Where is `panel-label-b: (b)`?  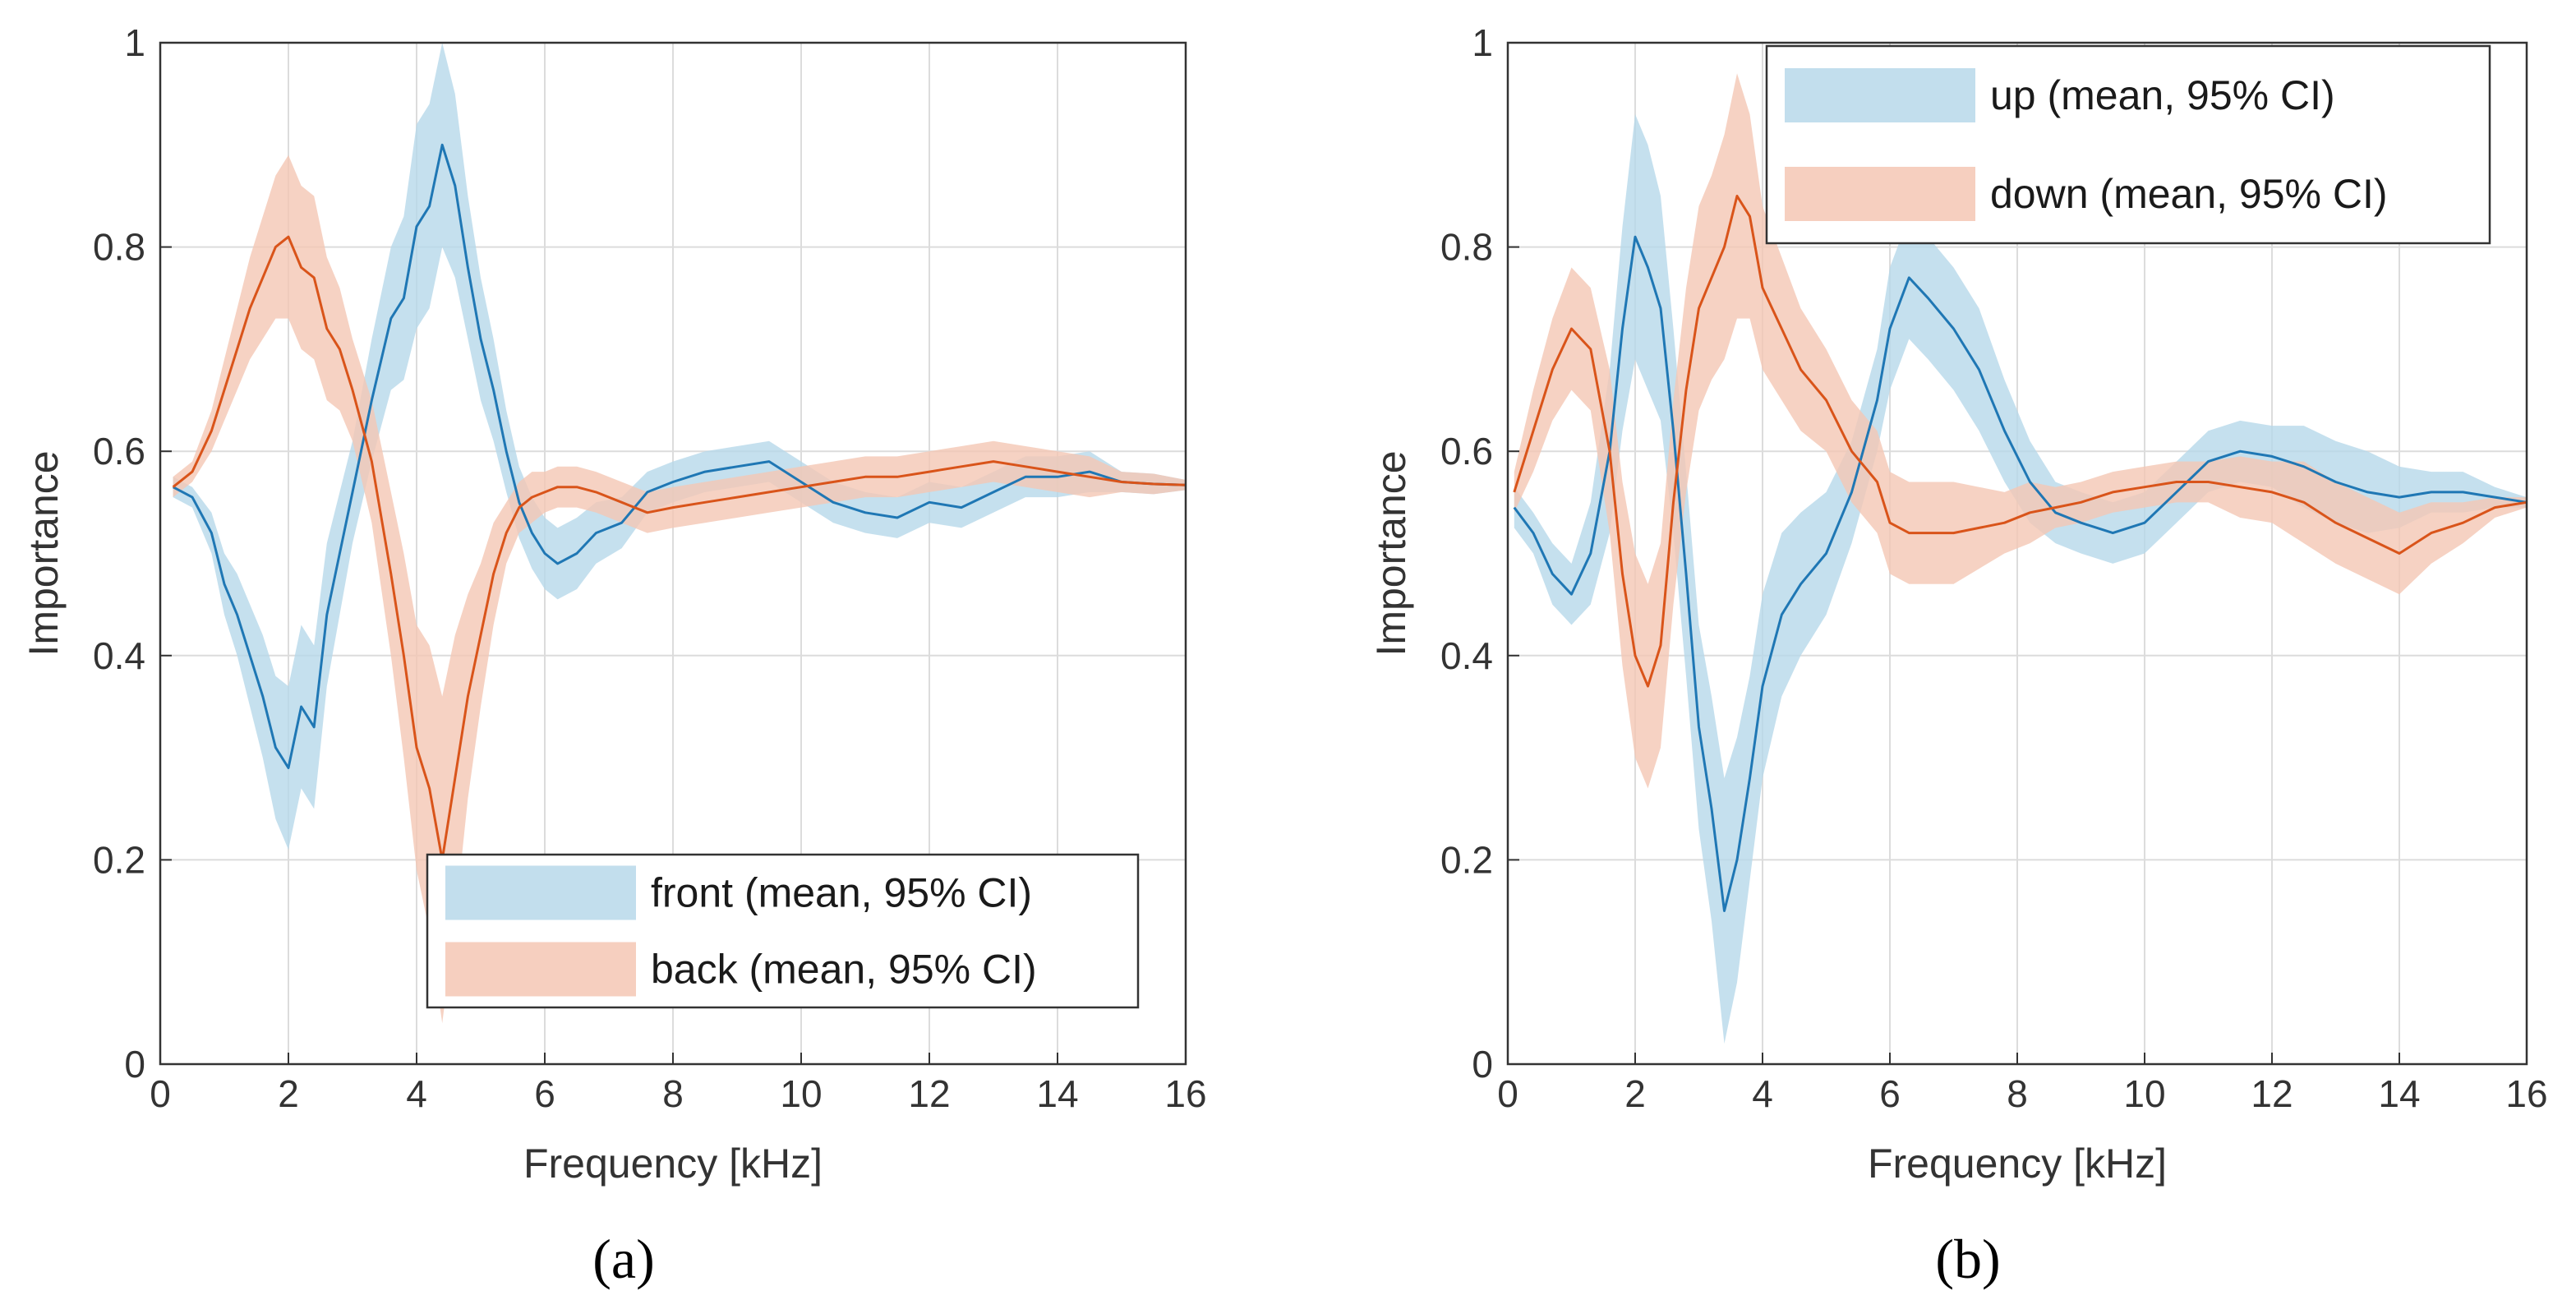 panel-label-b: (b) is located at coordinates (1967, 1259).